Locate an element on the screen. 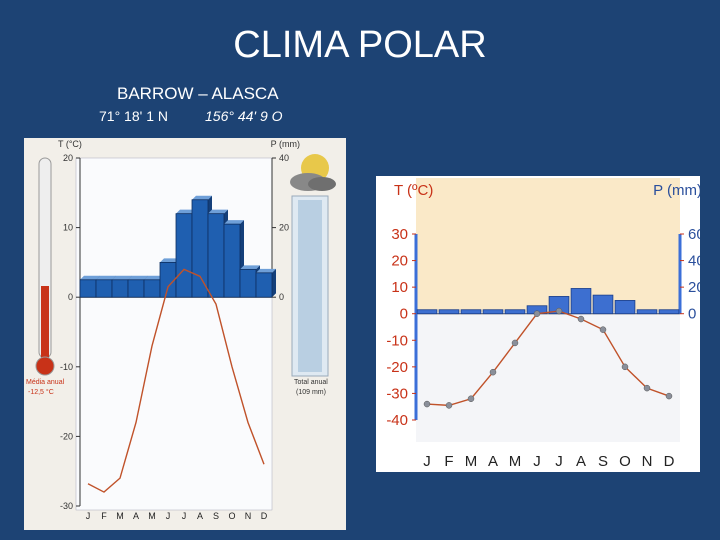  temperature-axis-label: T (ºC) is located at coordinates (413, 190).